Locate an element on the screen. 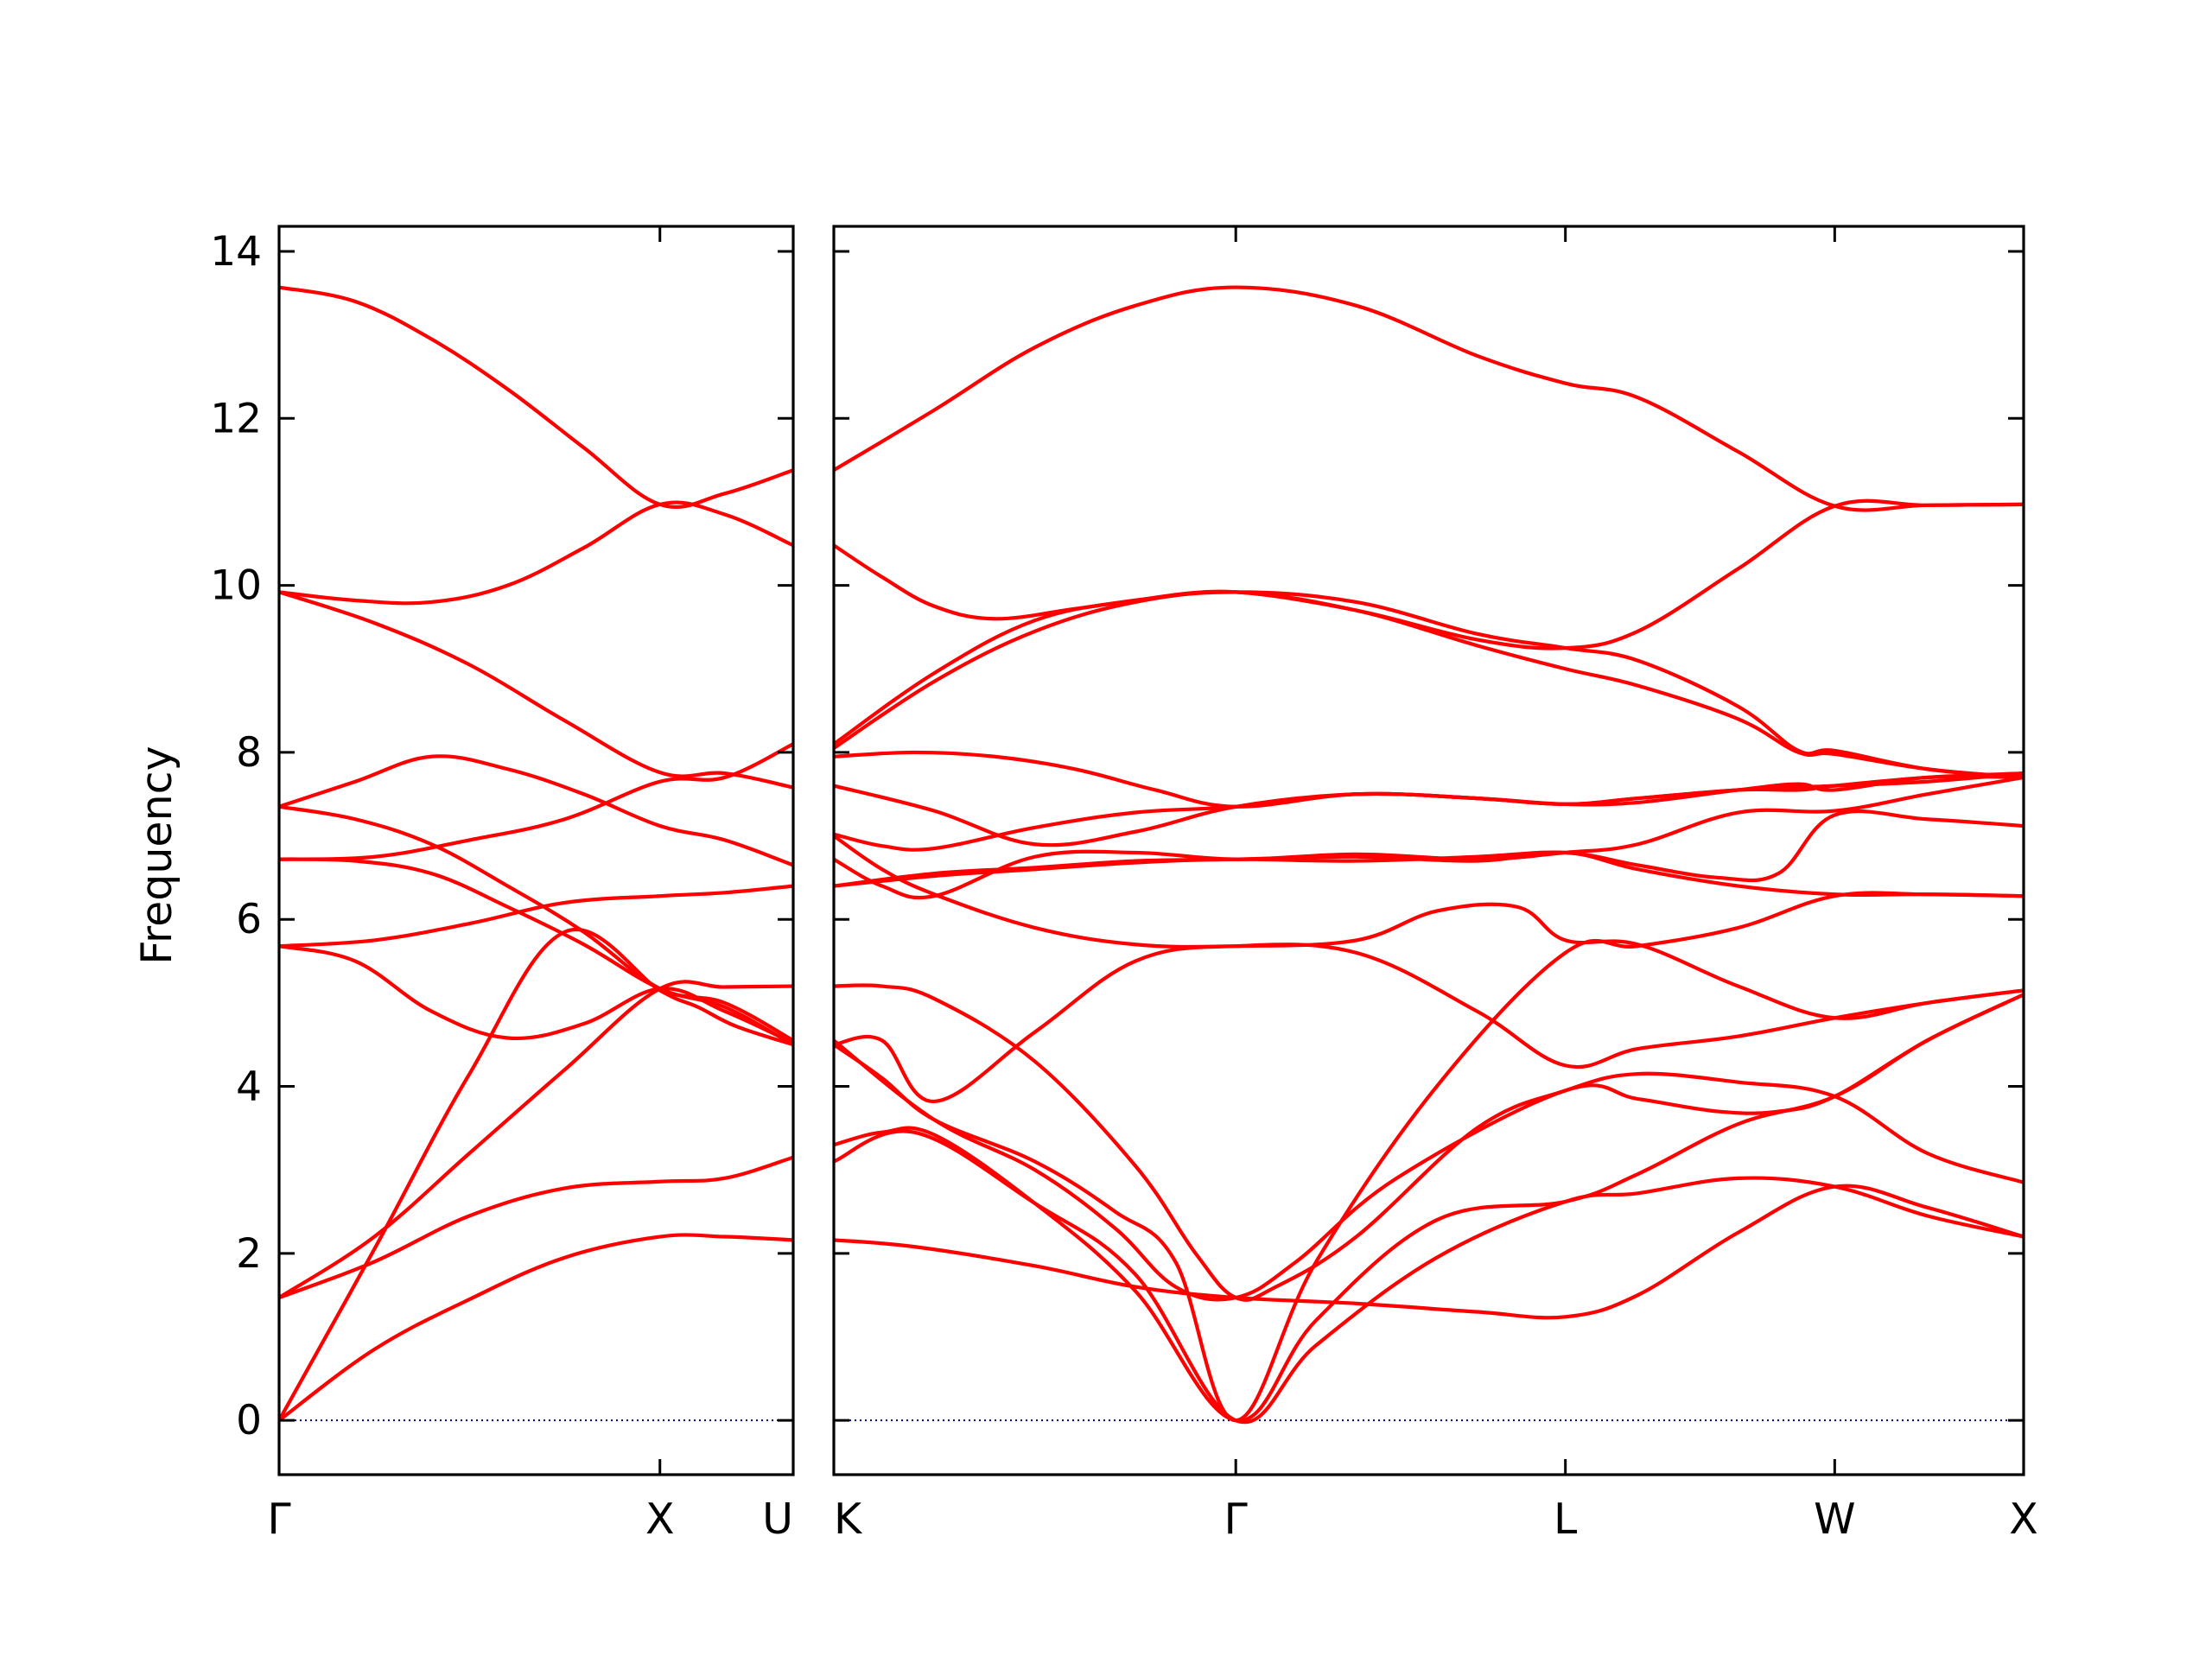 The width and height of the screenshot is (2212, 1663). y-tick-label: 4 is located at coordinates (249, 1087).